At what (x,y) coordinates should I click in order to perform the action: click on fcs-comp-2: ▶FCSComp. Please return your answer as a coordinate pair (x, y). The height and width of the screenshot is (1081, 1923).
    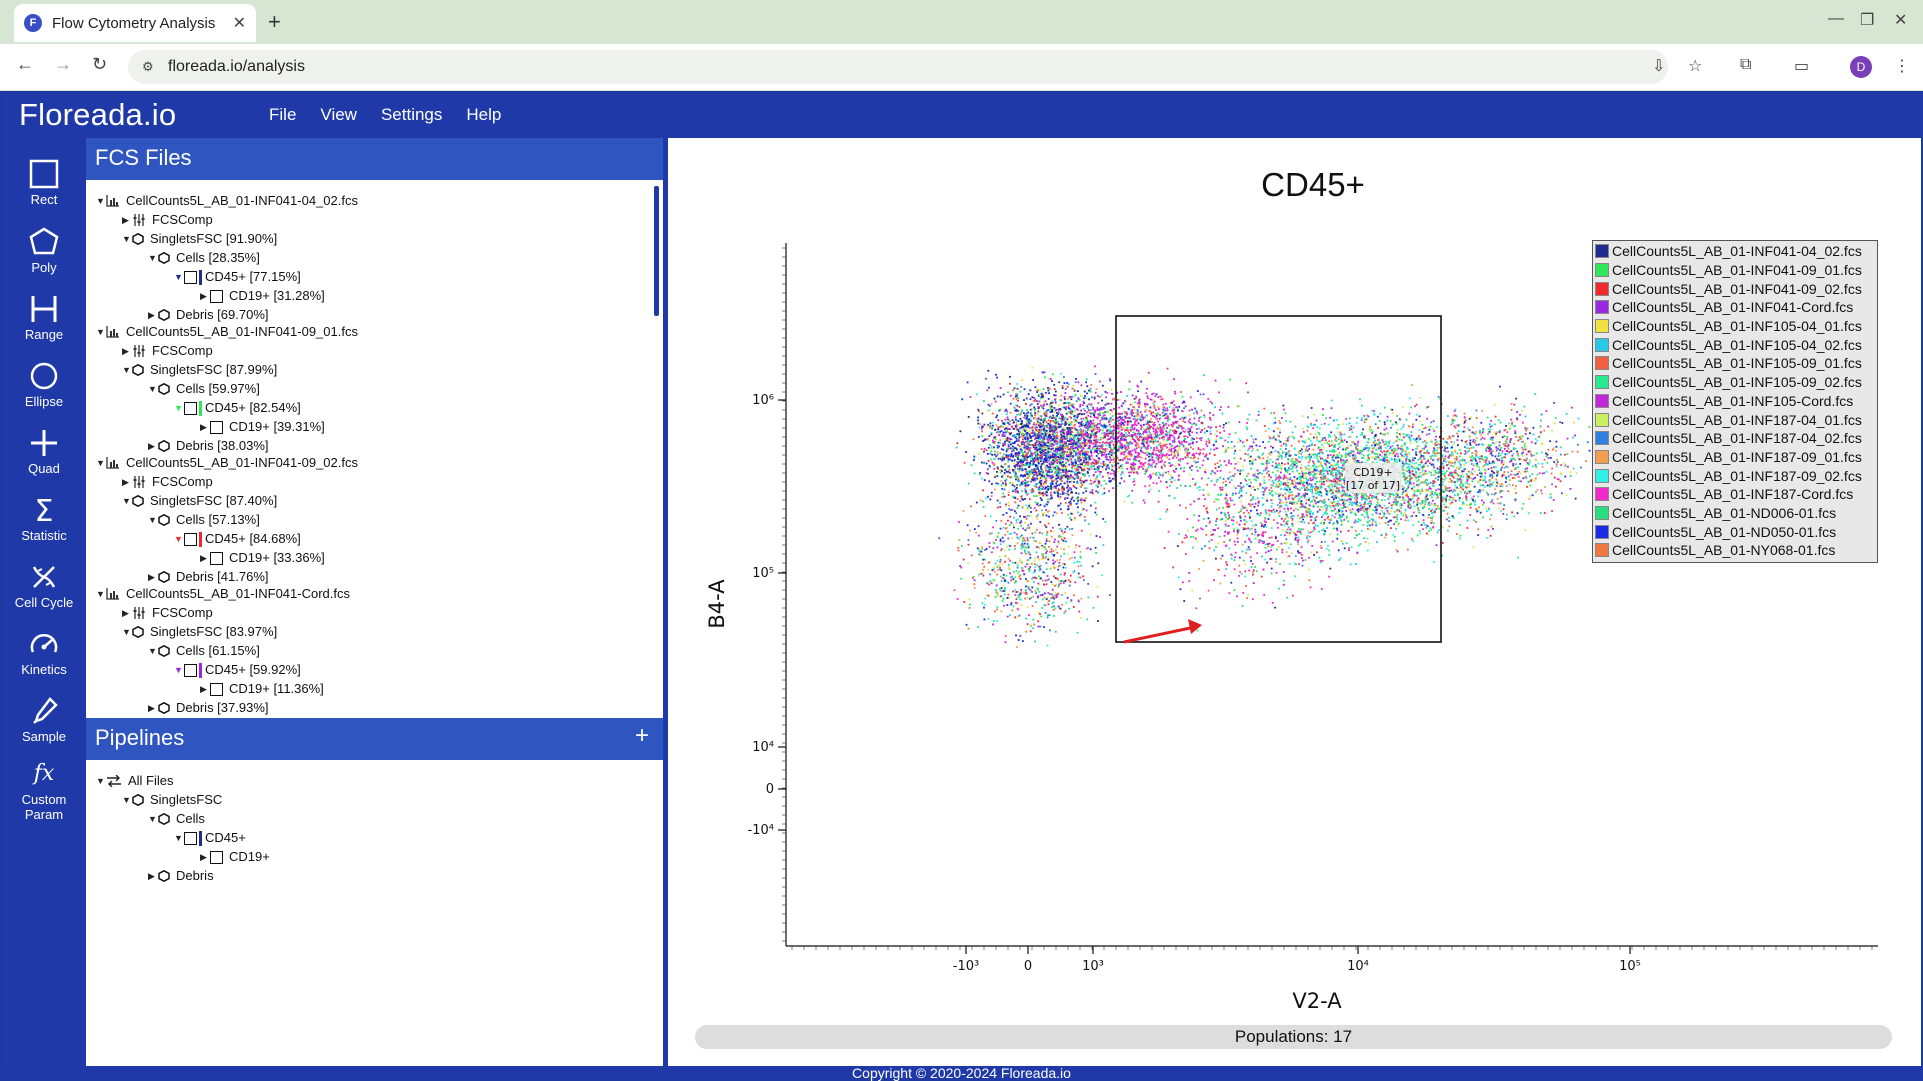
    Looking at the image, I should click on (167, 482).